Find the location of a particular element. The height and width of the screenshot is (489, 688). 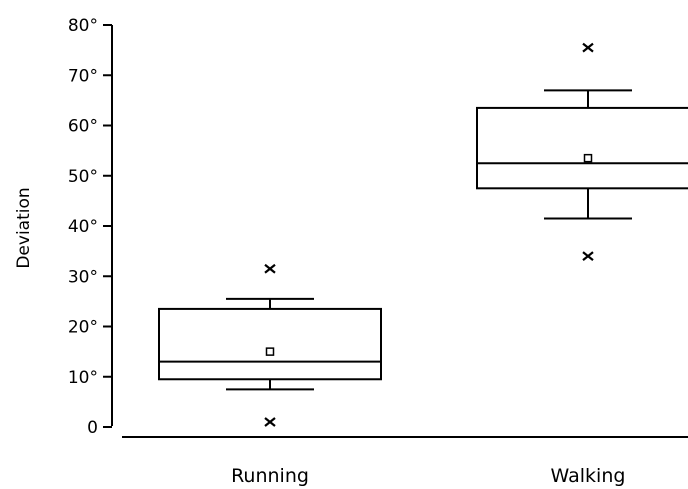

y-tick-label: 80° is located at coordinates (83, 26).